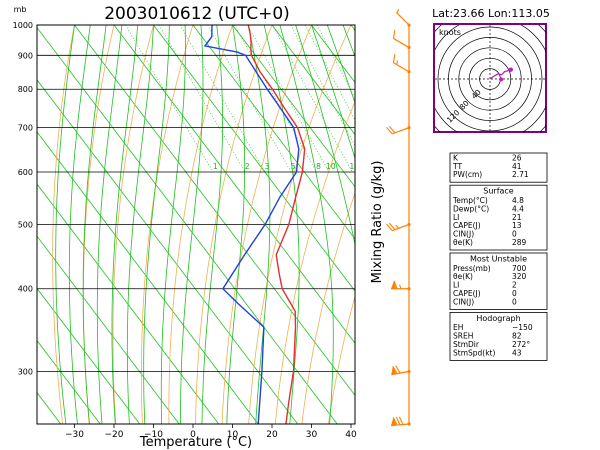 The width and height of the screenshot is (600, 450). Describe the element at coordinates (25, 89) in the screenshot. I see `pressure-tick-label: 800` at that location.